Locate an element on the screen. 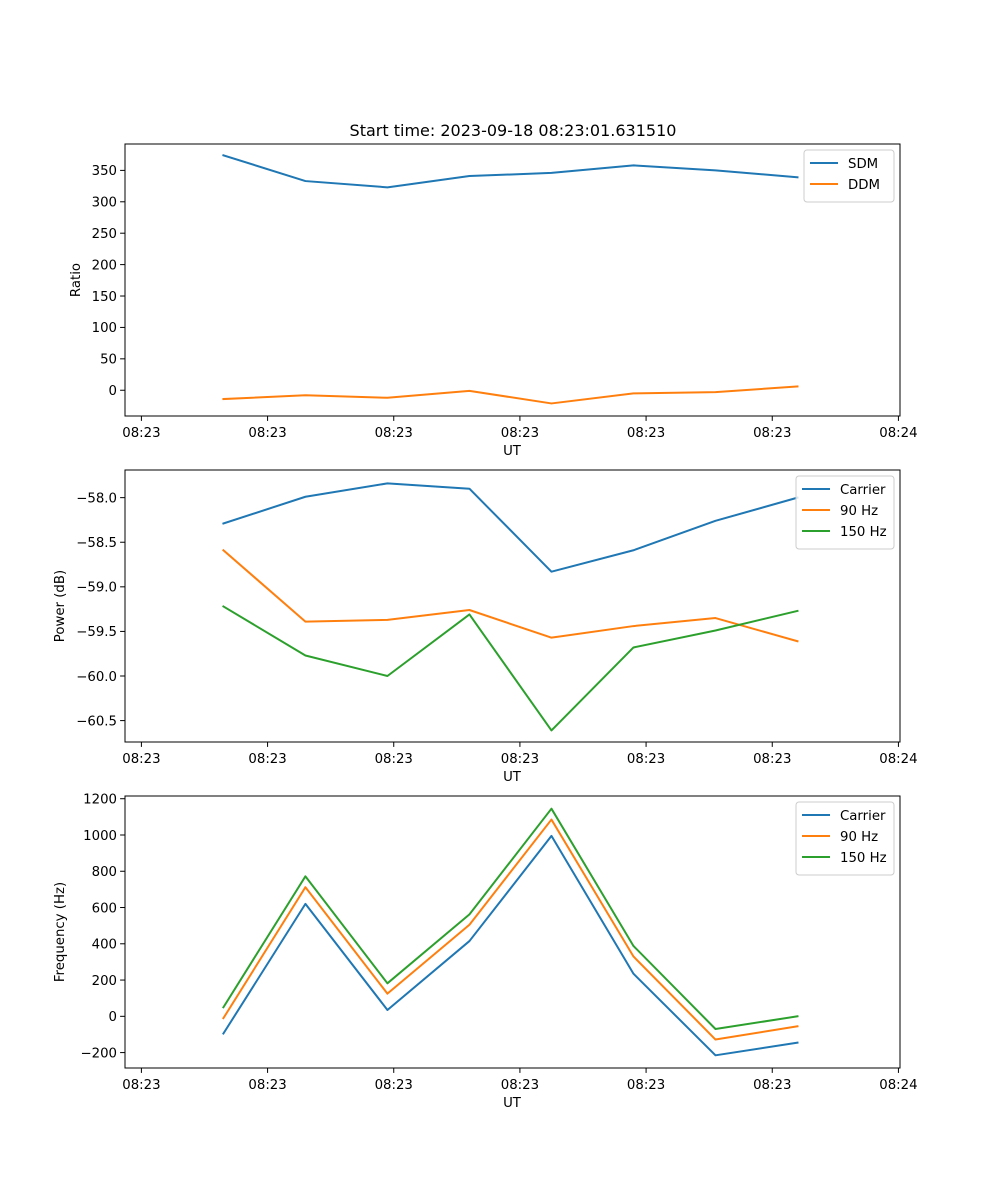  y-tick-label: −60.5 is located at coordinates (96, 721).